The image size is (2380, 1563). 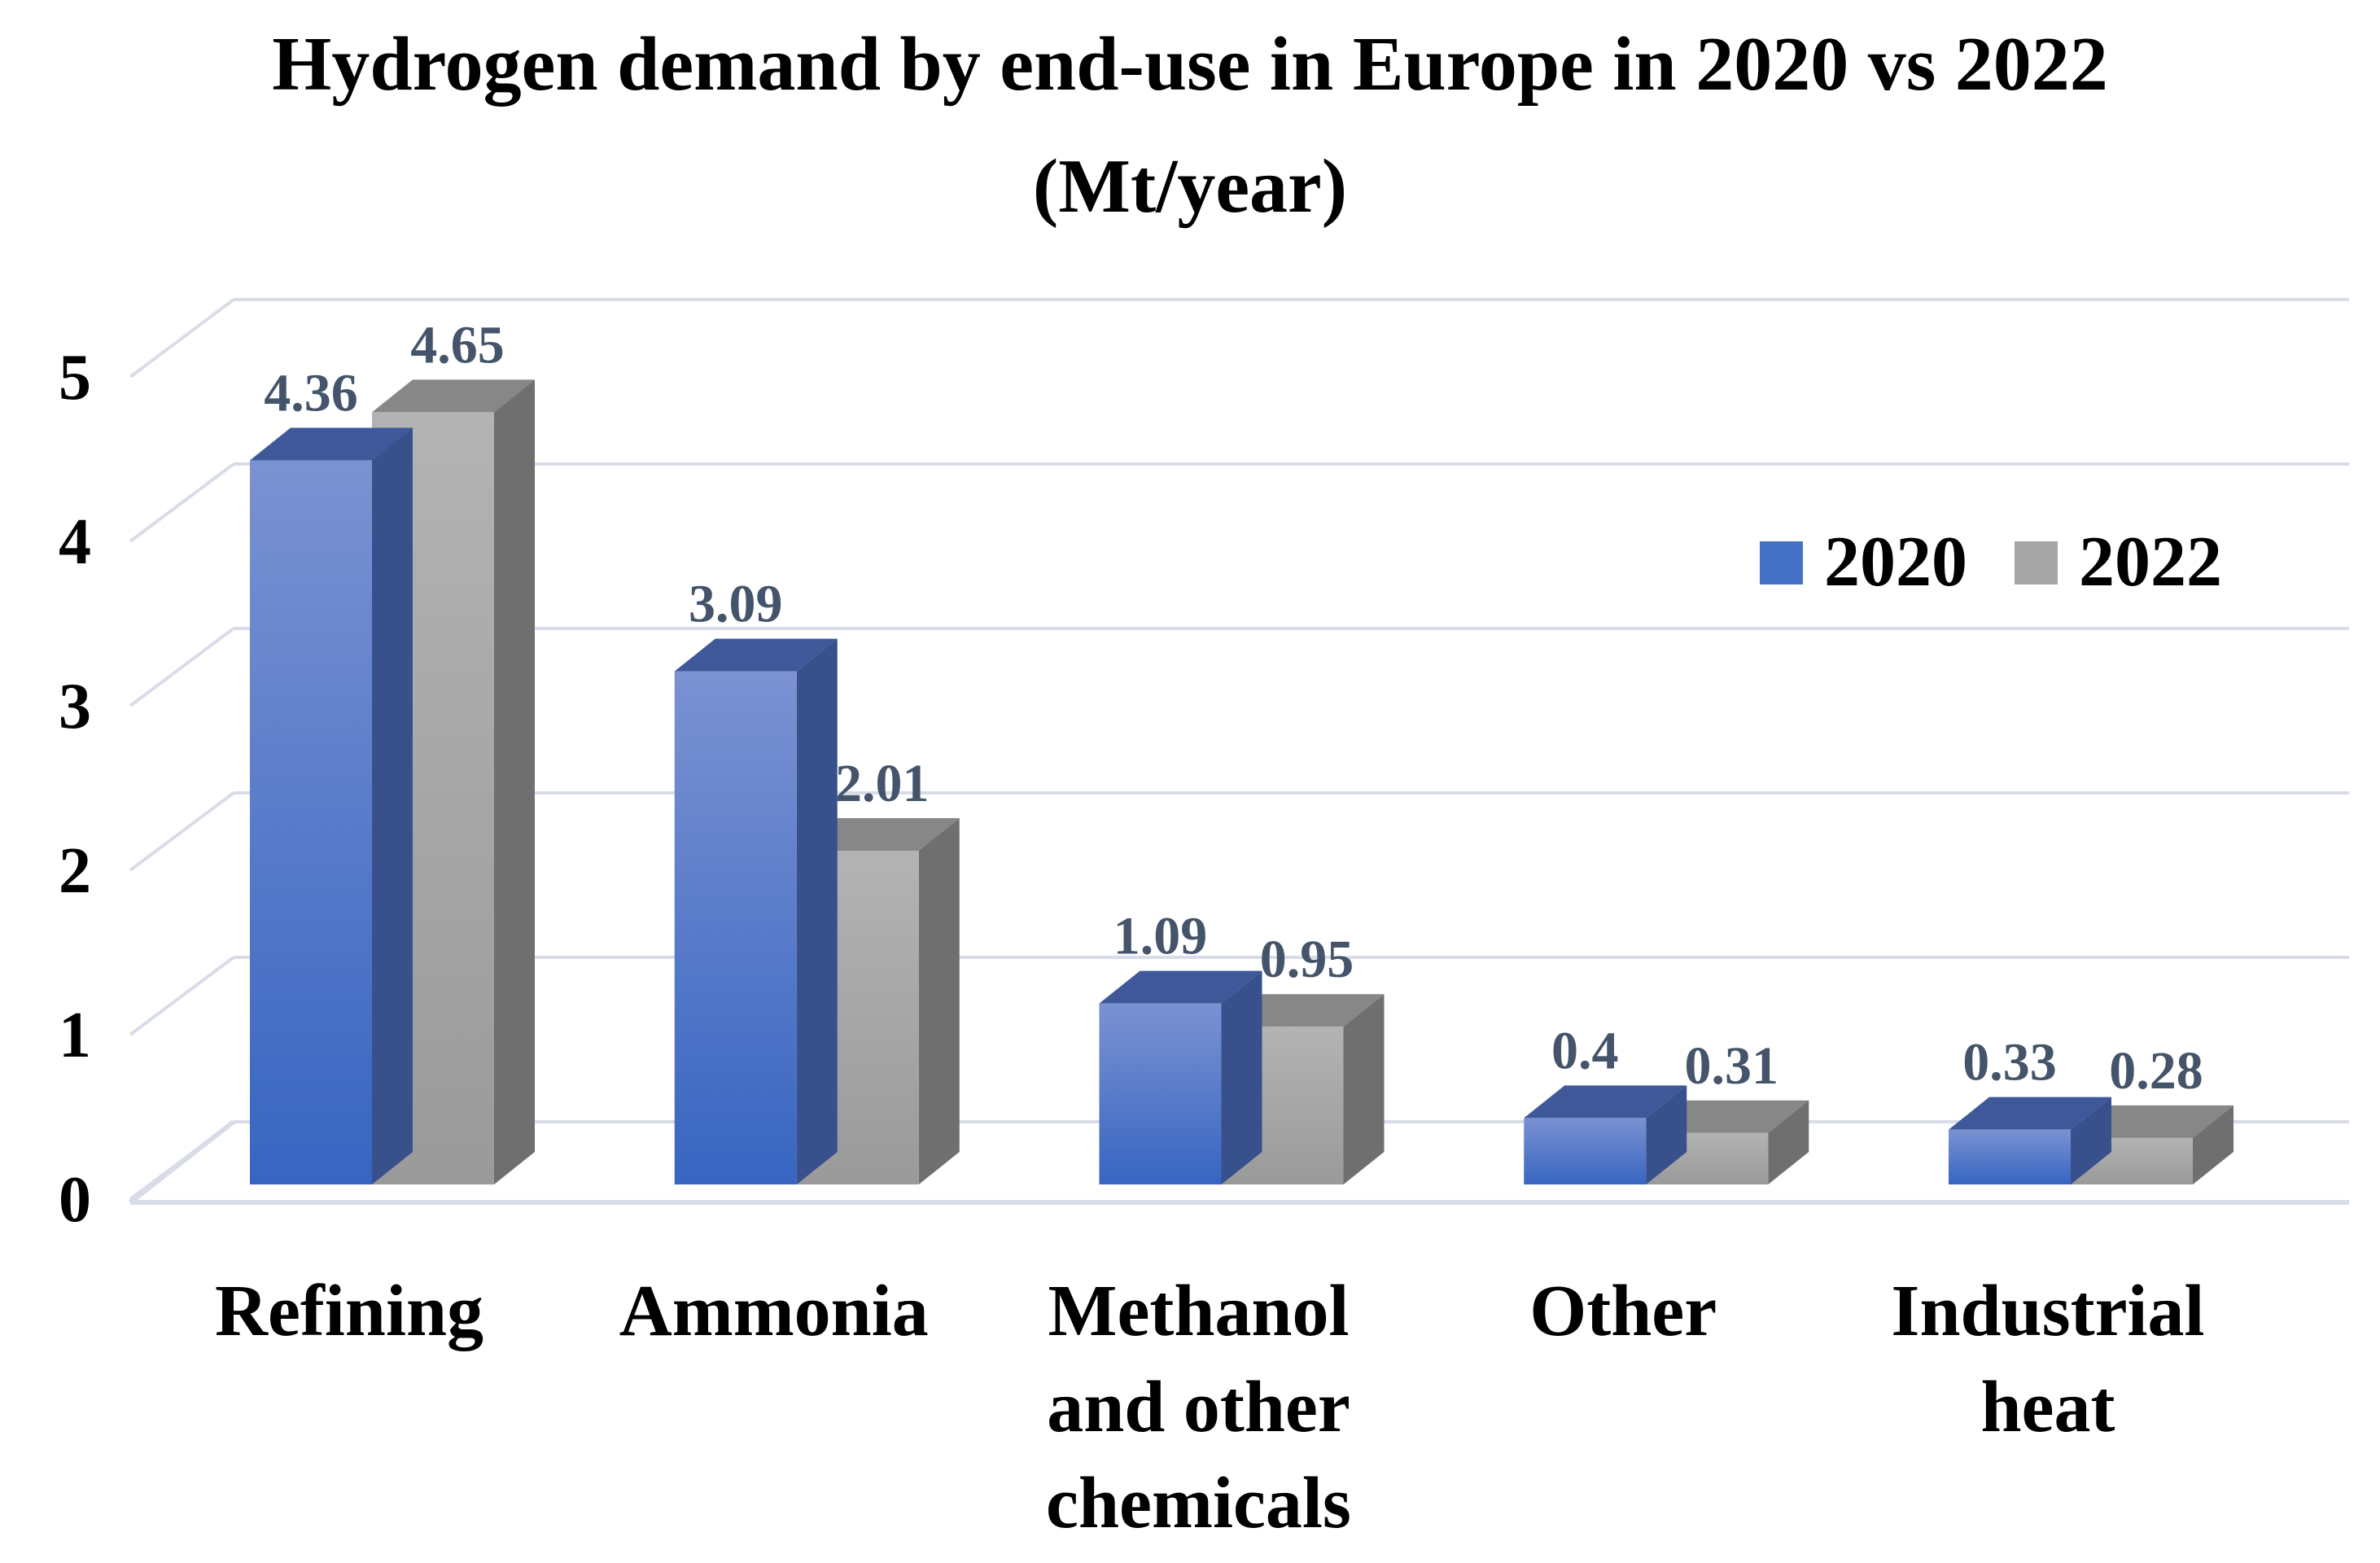 What do you see at coordinates (817, 911) in the screenshot?
I see `bar-2020-1-side-face` at bounding box center [817, 911].